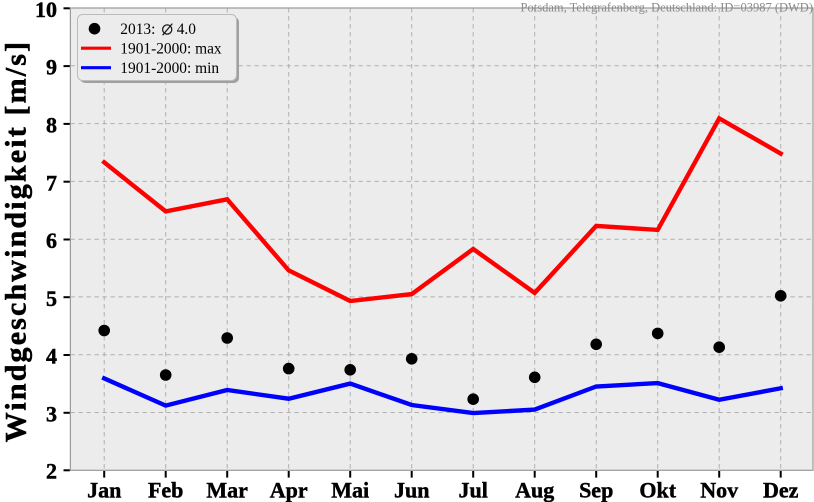 The width and height of the screenshot is (814, 502). What do you see at coordinates (473, 490) in the screenshot?
I see `svg-text: Jul` at bounding box center [473, 490].